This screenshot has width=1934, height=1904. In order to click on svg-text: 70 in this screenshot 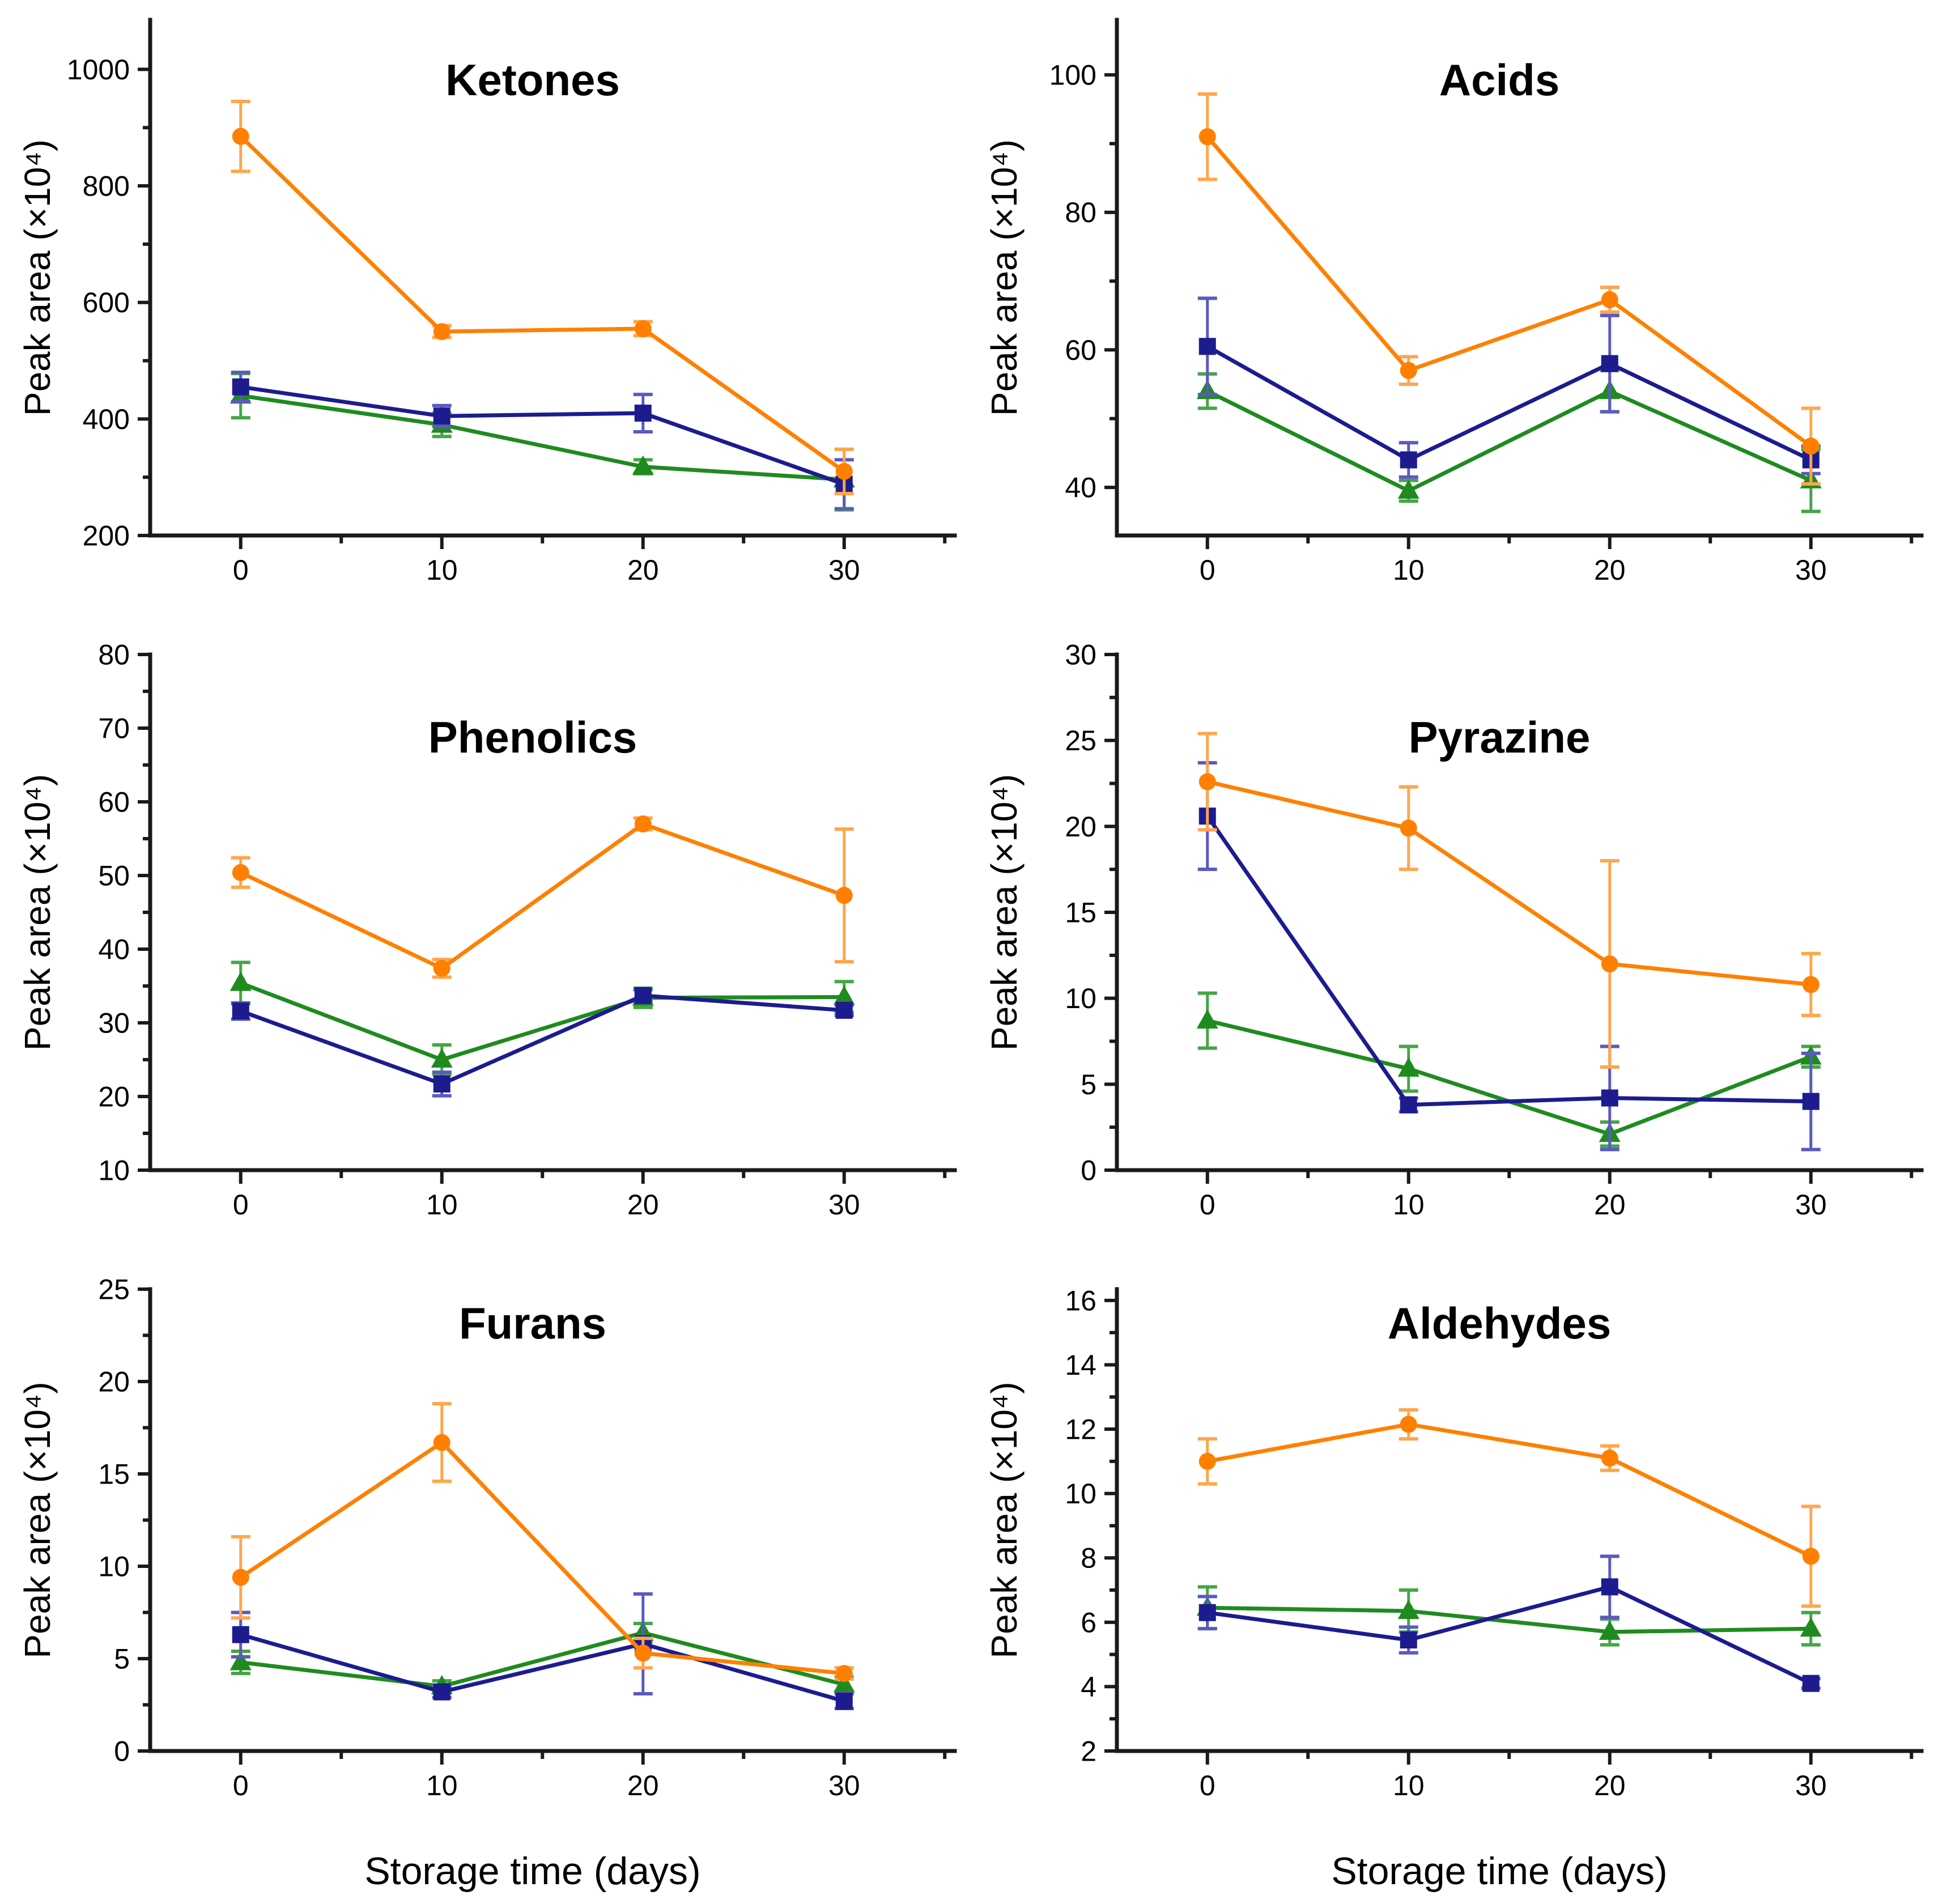, I will do `click(114, 729)`.